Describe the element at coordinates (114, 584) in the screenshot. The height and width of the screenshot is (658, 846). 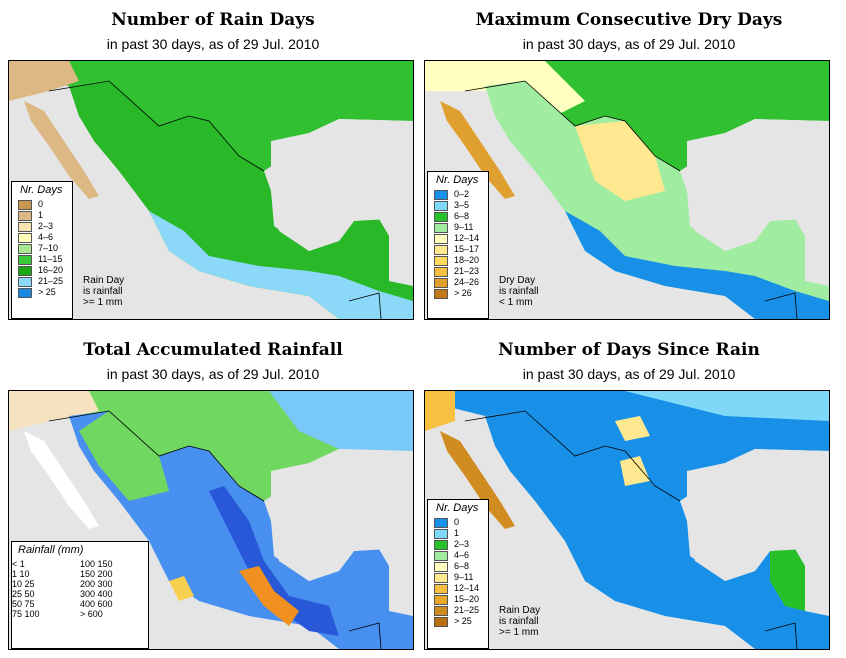
I see `legend-entry: 200 300` at that location.